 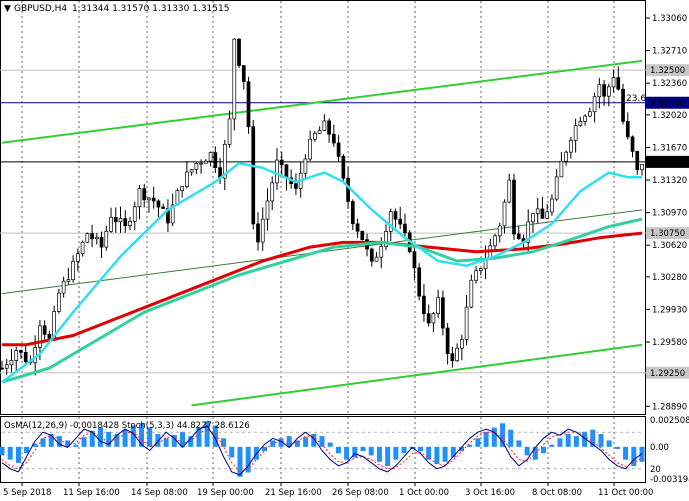 What do you see at coordinates (669, 116) in the screenshot?
I see `y-tick-label: 1.32020` at bounding box center [669, 116].